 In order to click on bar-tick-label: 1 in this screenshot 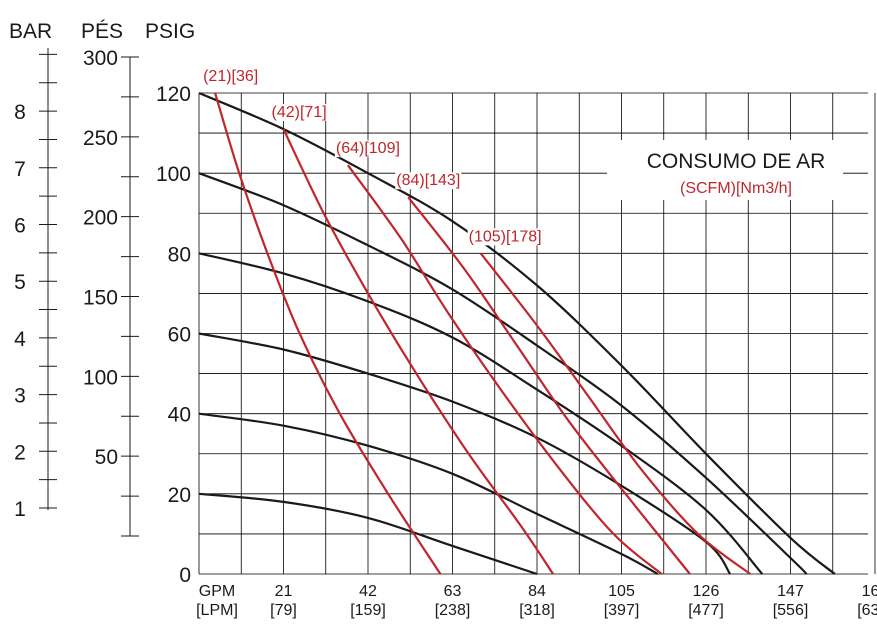, I will do `click(20, 509)`.